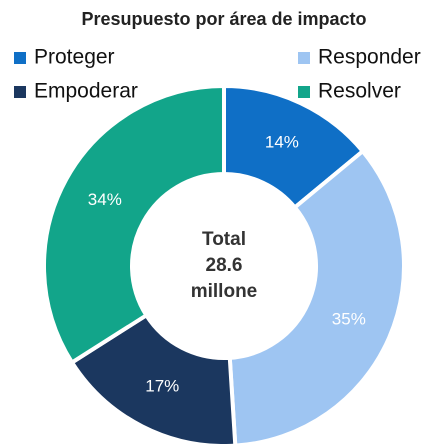 Image resolution: width=448 pixels, height=444 pixels. I want to click on chart-title: Presupuesto por área de impacto, so click(223, 19).